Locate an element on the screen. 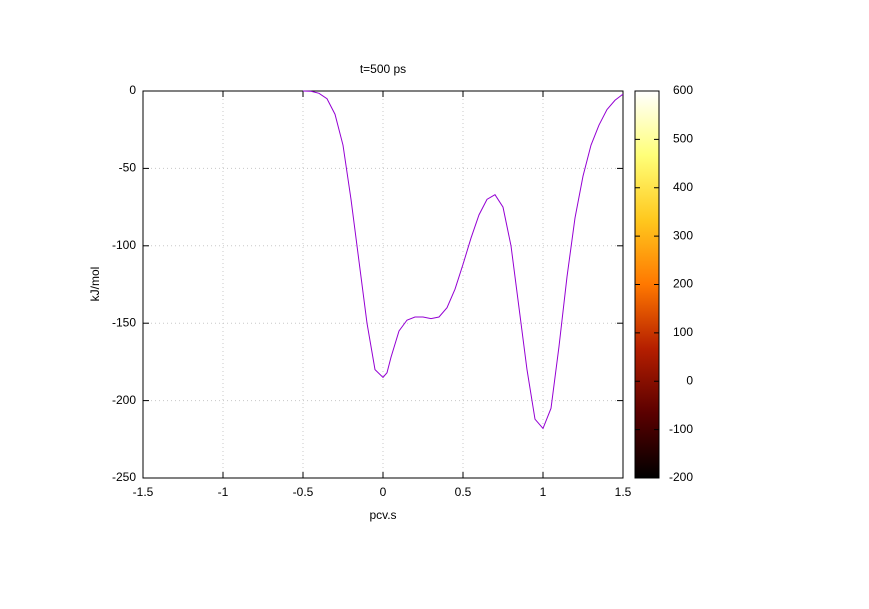  colorbar-tick-label: 0 is located at coordinates (689, 380).